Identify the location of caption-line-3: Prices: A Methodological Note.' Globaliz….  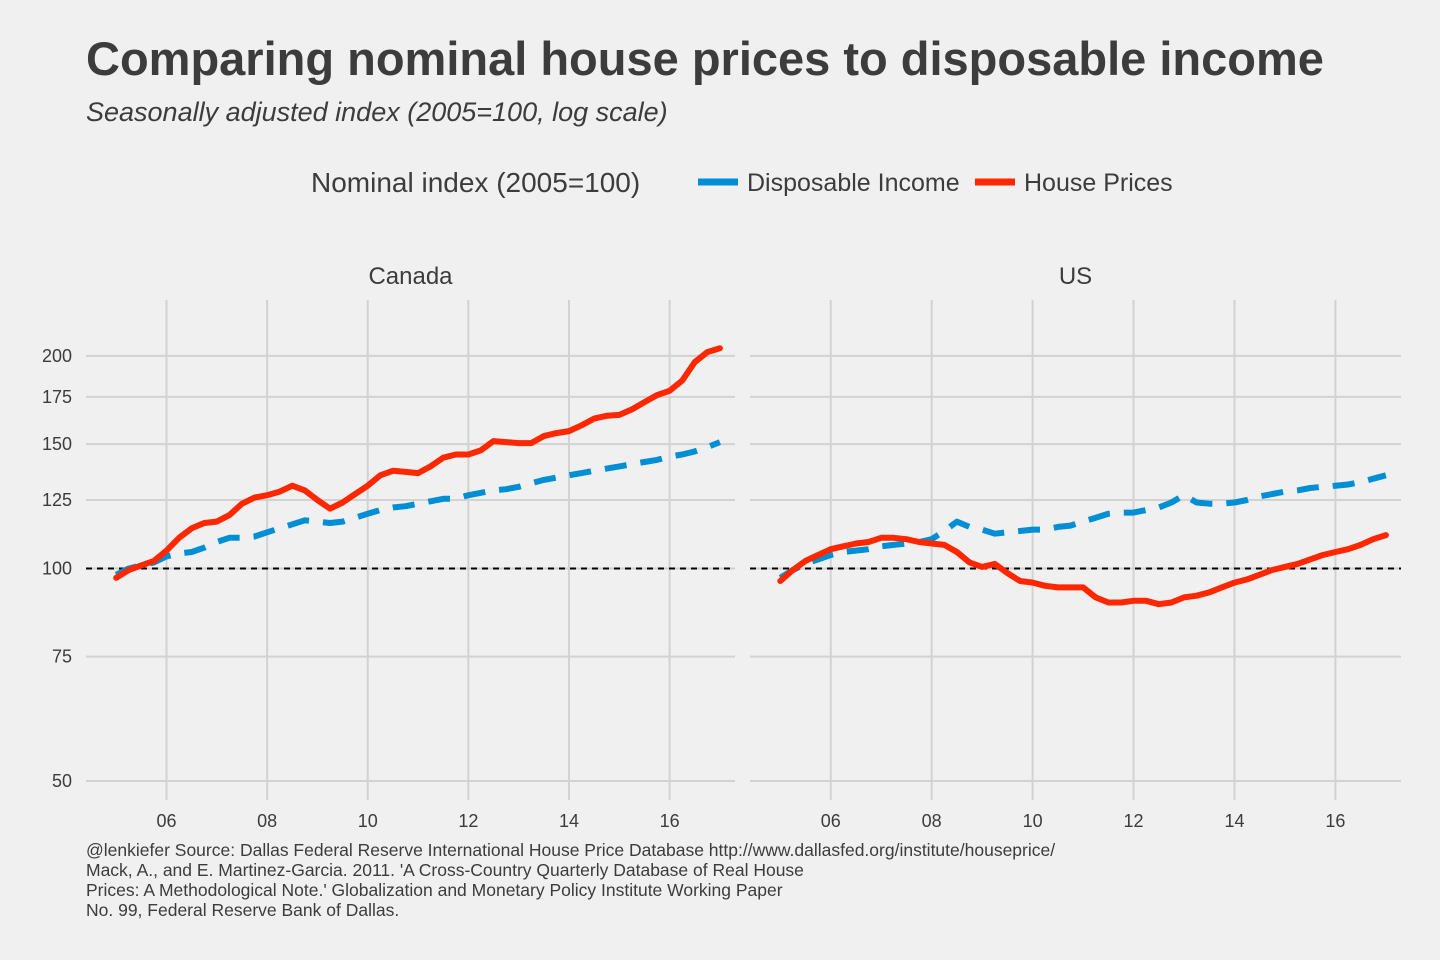
(434, 890).